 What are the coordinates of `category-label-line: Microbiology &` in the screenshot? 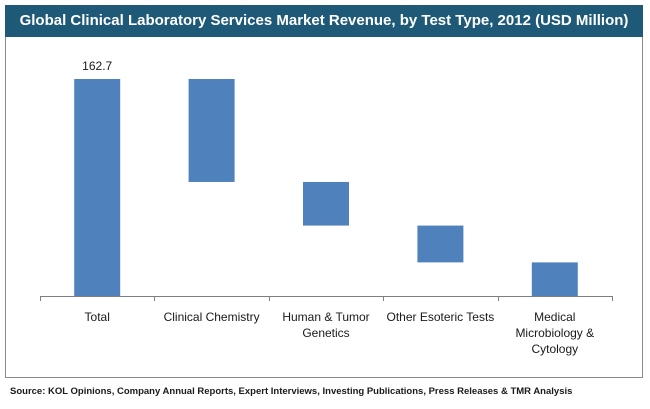 It's located at (554, 333).